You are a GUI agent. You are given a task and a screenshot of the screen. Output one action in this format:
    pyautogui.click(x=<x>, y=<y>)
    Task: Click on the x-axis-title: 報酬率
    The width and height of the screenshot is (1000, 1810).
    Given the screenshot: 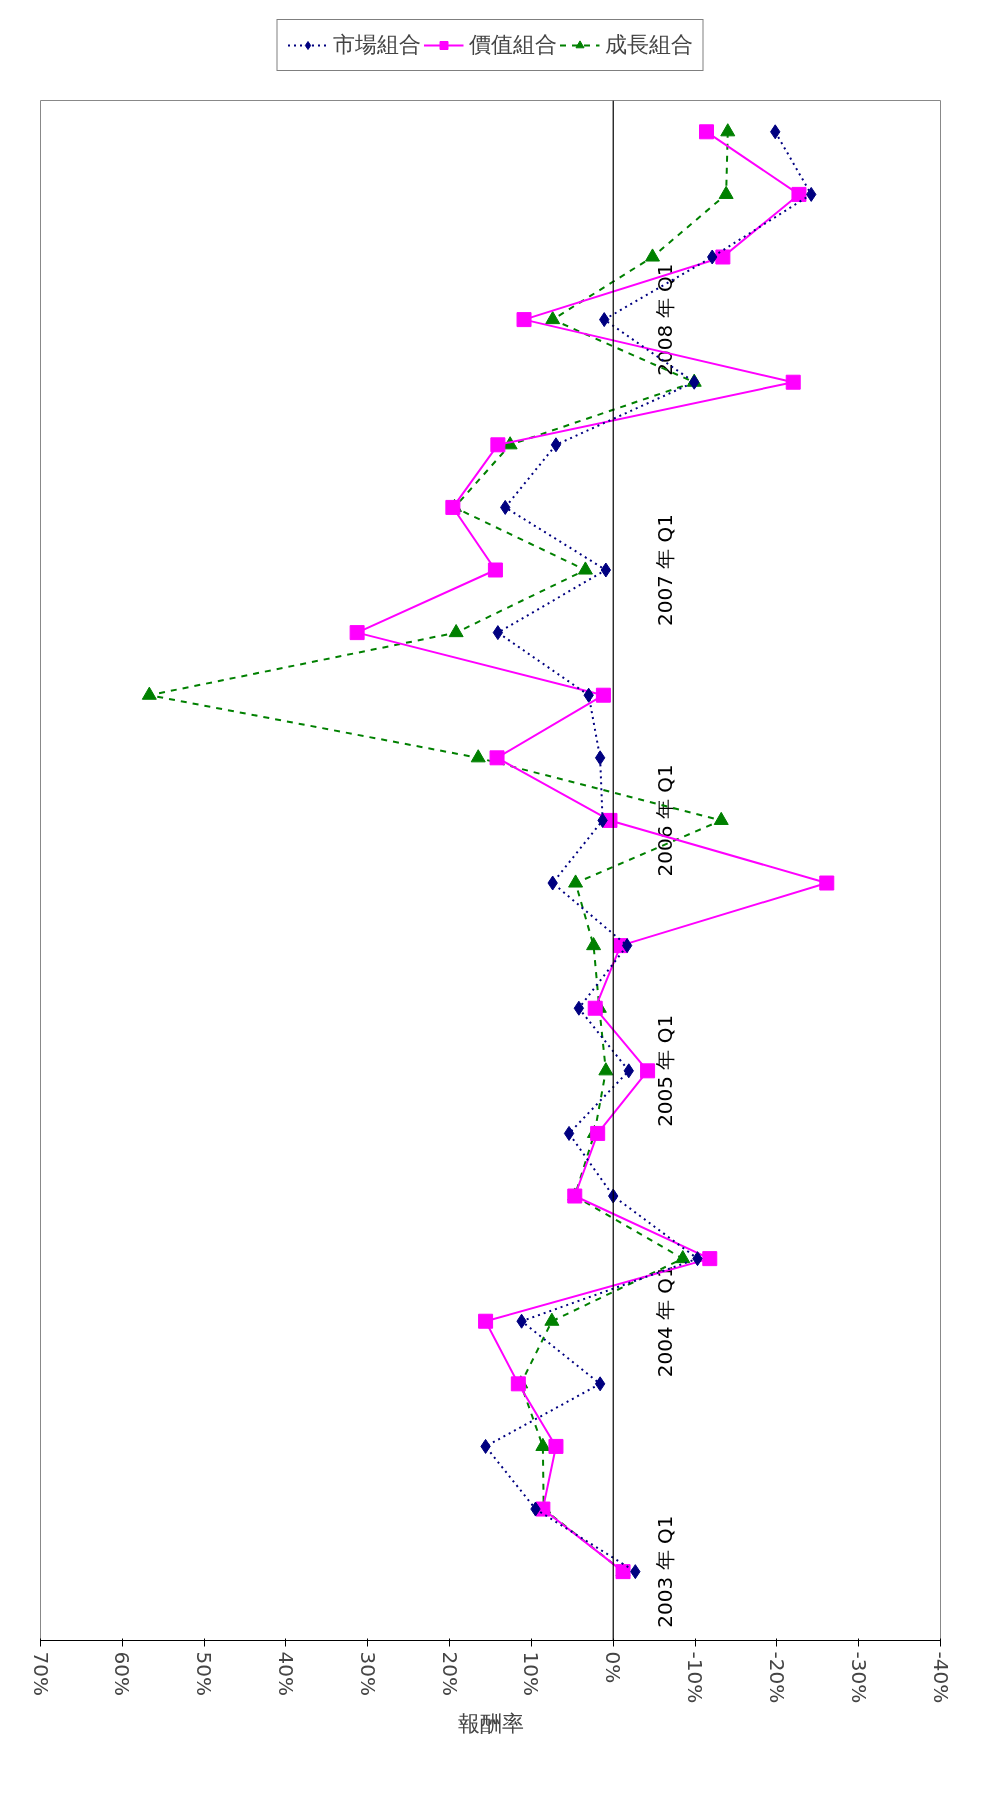 What is the action you would take?
    pyautogui.click(x=490, y=1724)
    